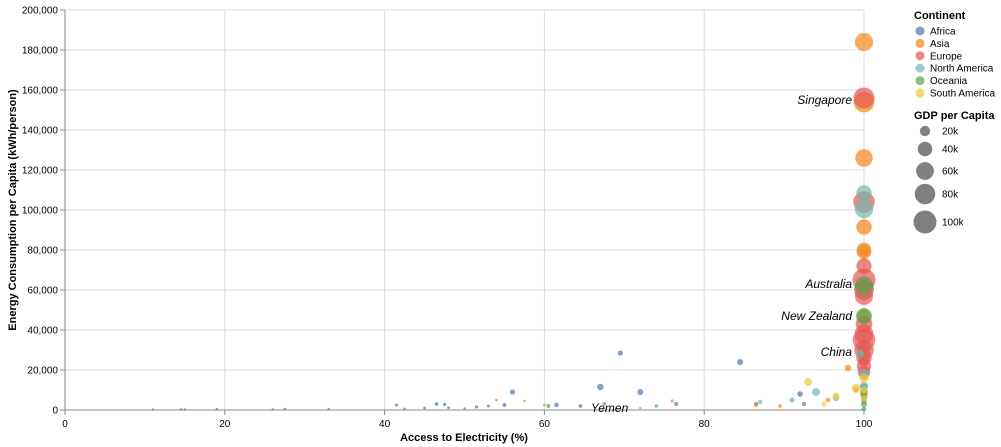 This screenshot has height=447, width=1001. Describe the element at coordinates (816, 316) in the screenshot. I see `annotation-new-zealand: New Zealand` at that location.